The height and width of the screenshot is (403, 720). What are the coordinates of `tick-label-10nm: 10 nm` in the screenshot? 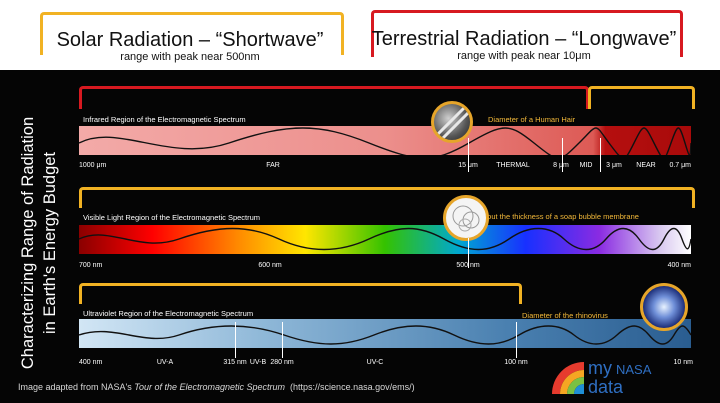 It's located at (683, 362).